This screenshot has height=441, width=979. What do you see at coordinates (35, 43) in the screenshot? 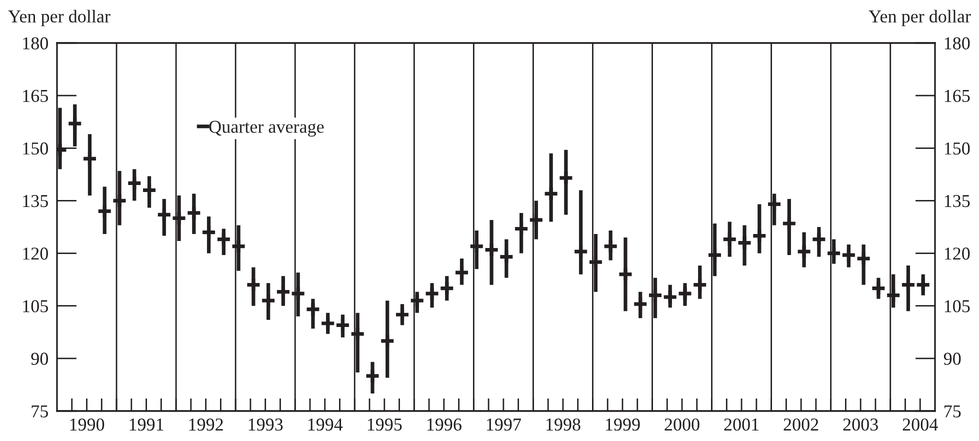
I see `y-tick-label: 180` at bounding box center [35, 43].